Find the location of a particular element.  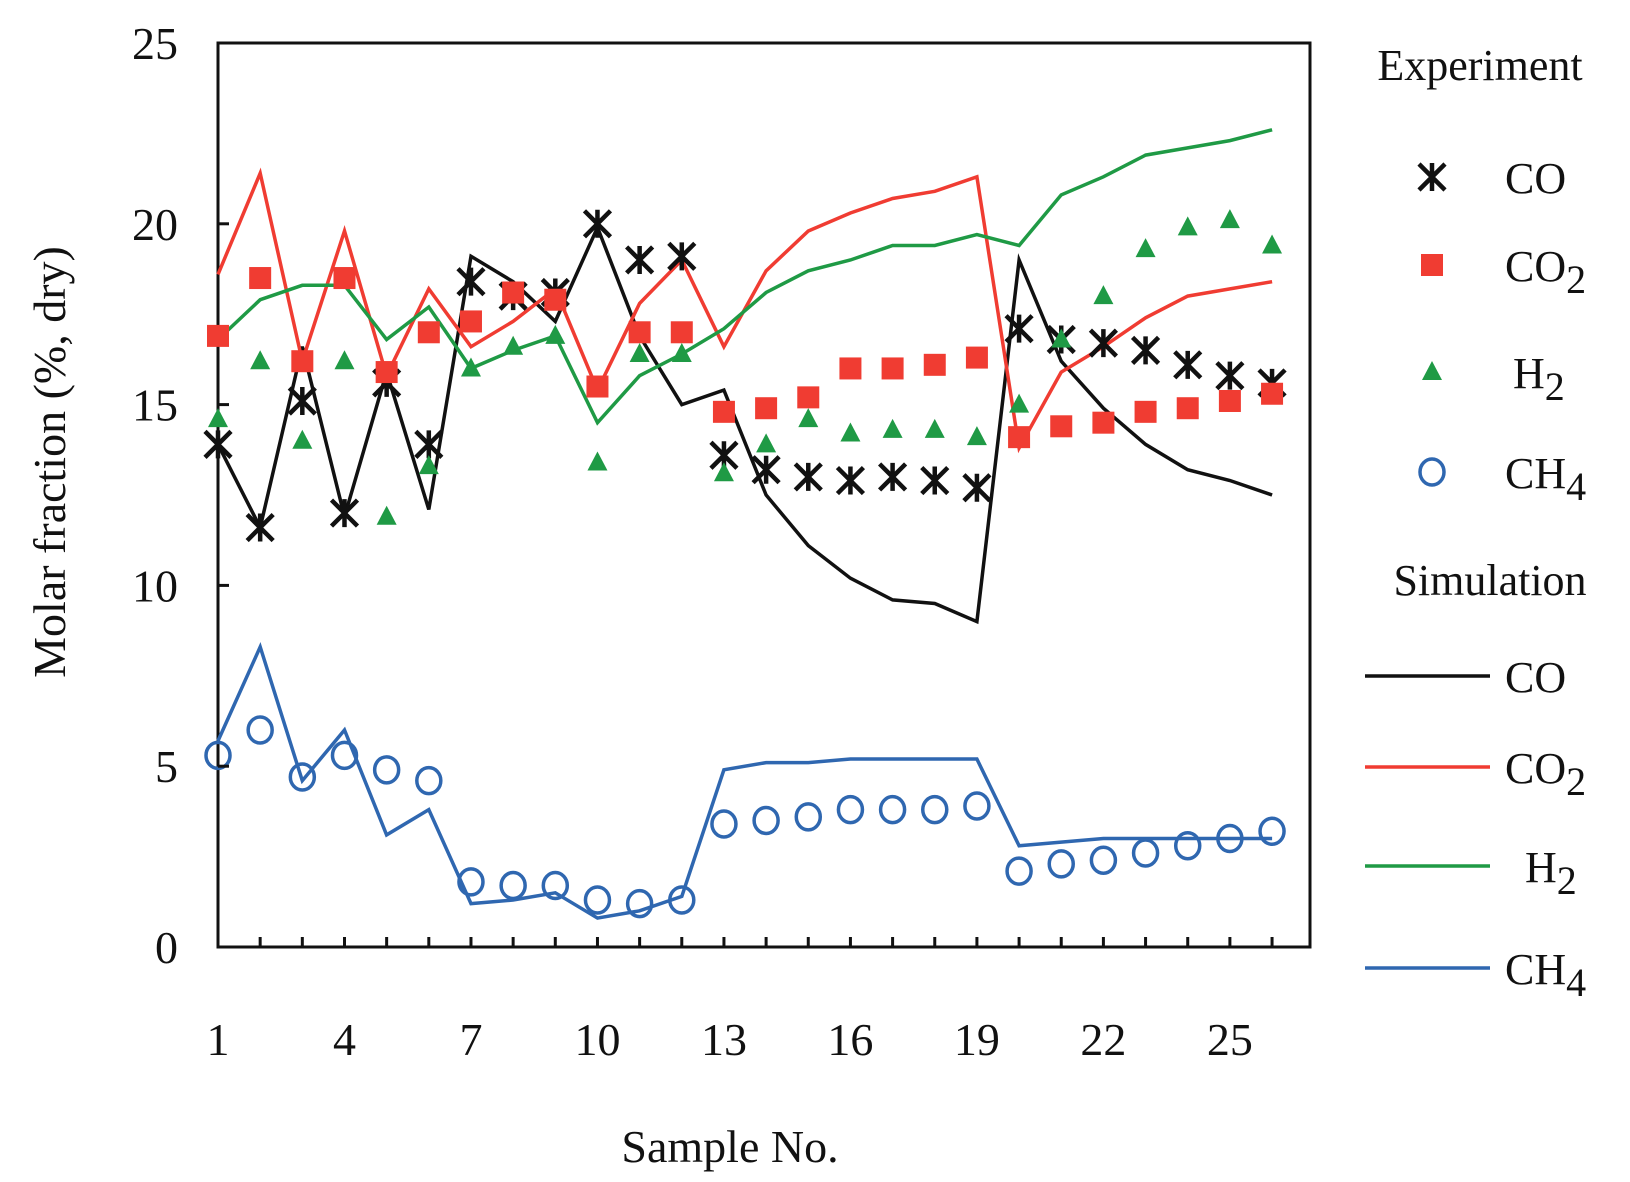

x-tick-label: 1 is located at coordinates (218, 1039).